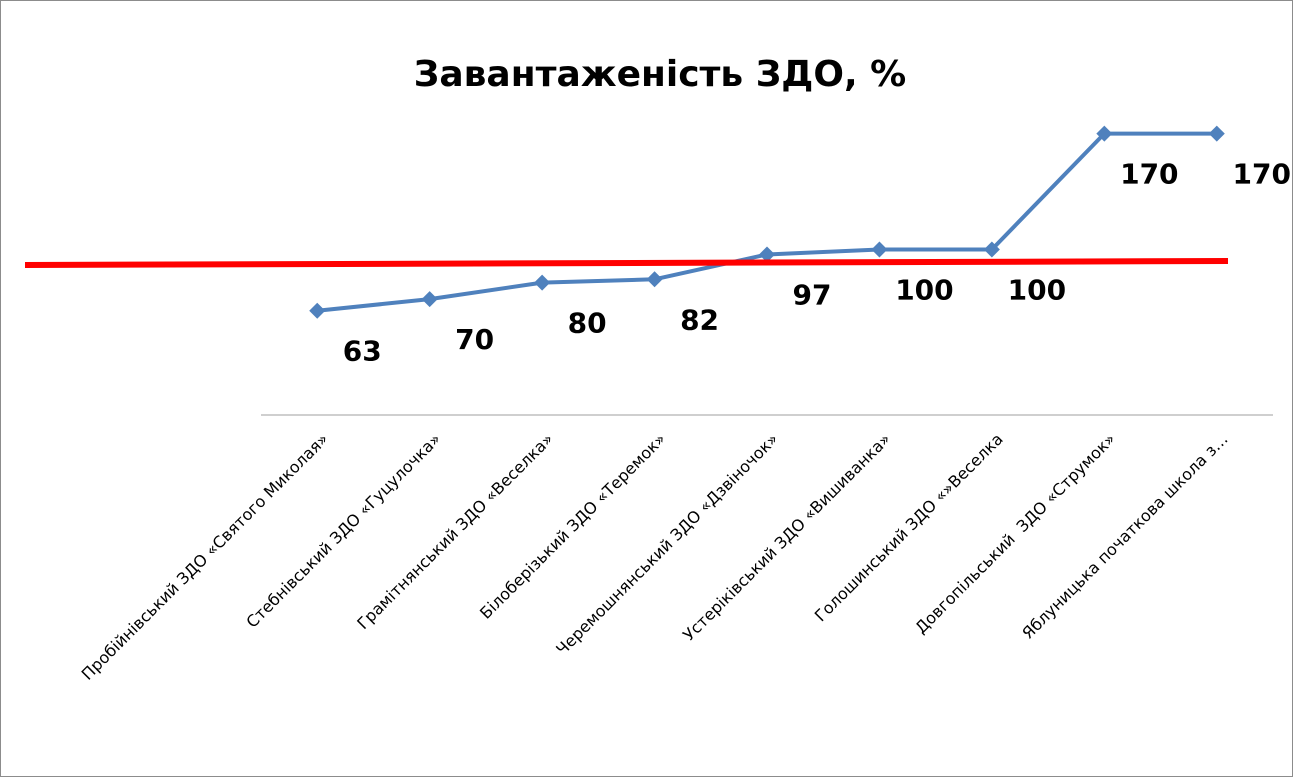  I want to click on data-label: 80, so click(587, 323).